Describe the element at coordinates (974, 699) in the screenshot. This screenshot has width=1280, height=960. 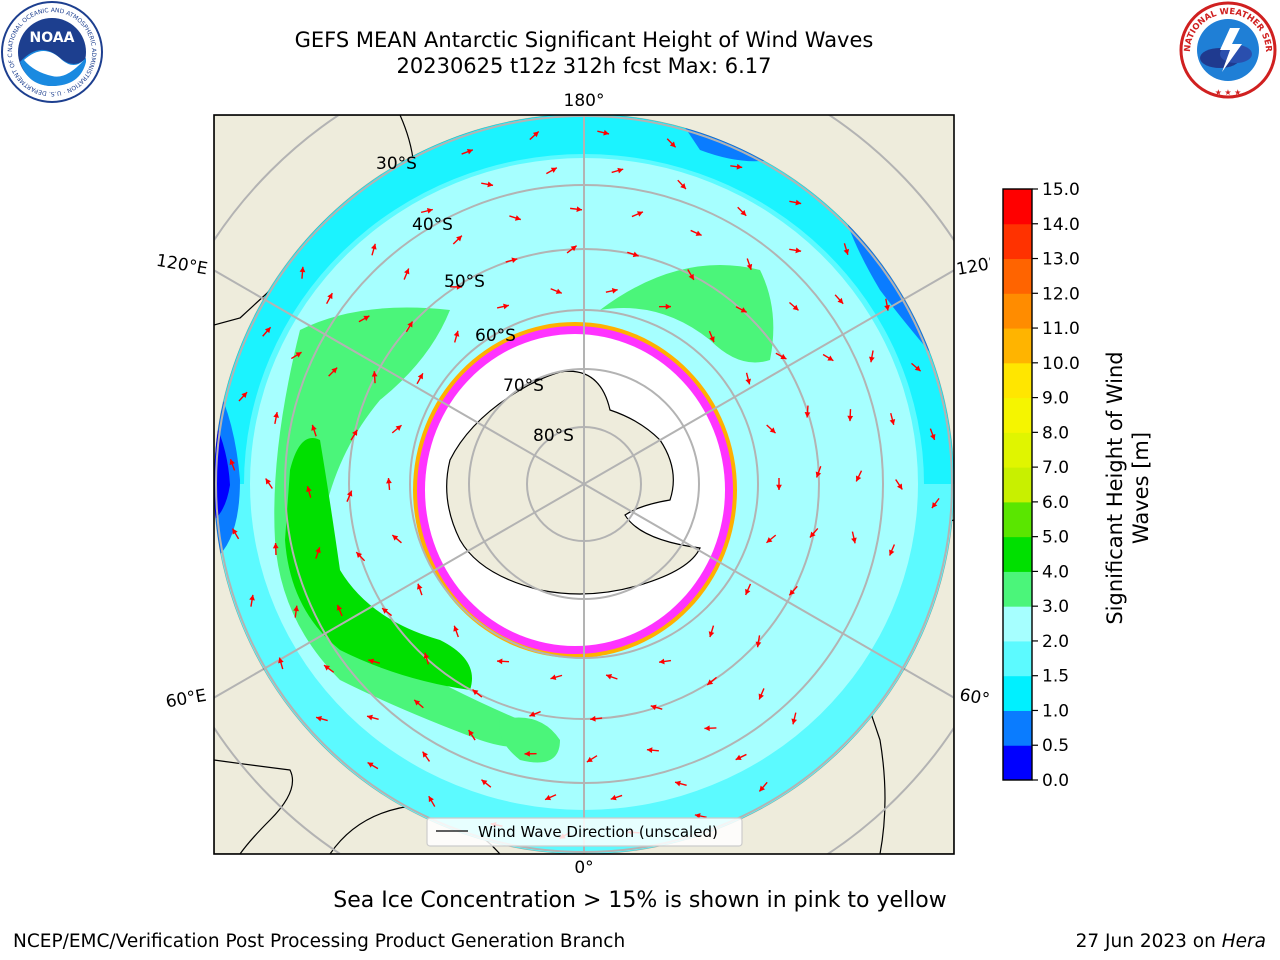
I see `lon-label-60w: 60°W` at that location.